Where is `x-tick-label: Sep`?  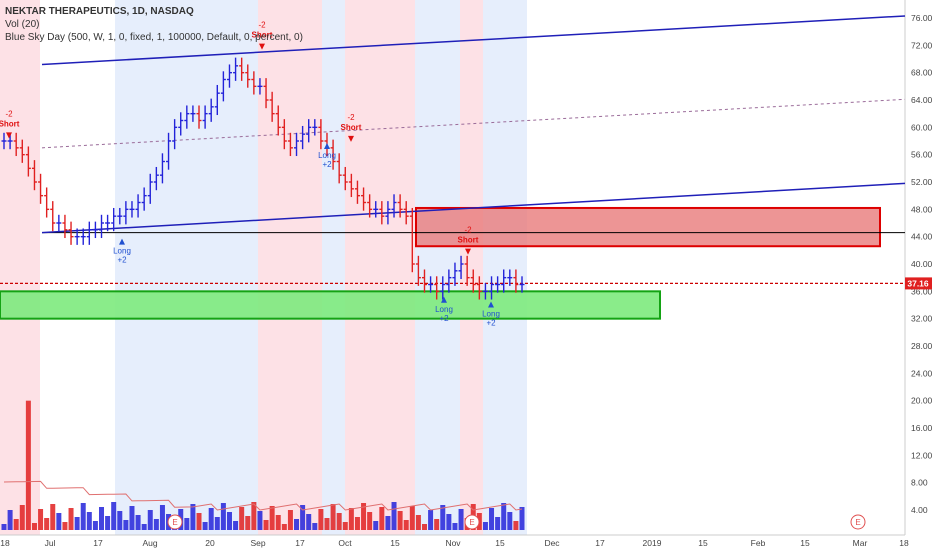 x-tick-label: Sep is located at coordinates (257, 543).